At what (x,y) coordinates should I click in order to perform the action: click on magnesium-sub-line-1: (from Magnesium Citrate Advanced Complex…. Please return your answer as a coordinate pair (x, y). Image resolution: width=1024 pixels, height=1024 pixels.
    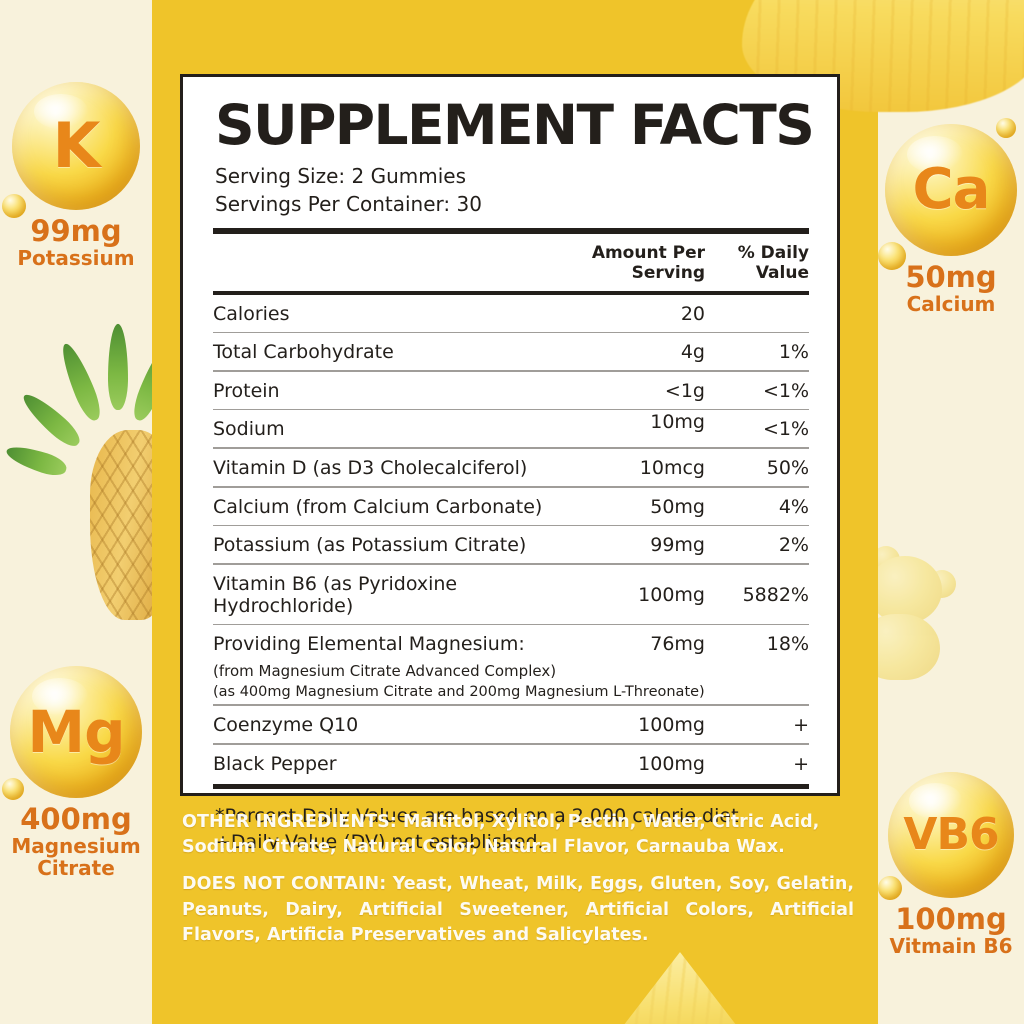
    Looking at the image, I should click on (385, 671).